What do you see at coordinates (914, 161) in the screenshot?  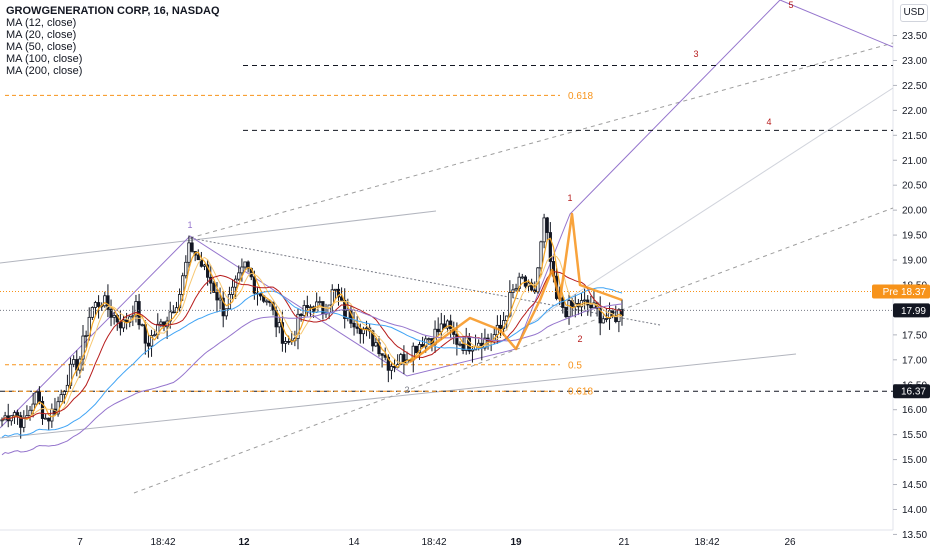 I see `y-tick-label: 21.00` at bounding box center [914, 161].